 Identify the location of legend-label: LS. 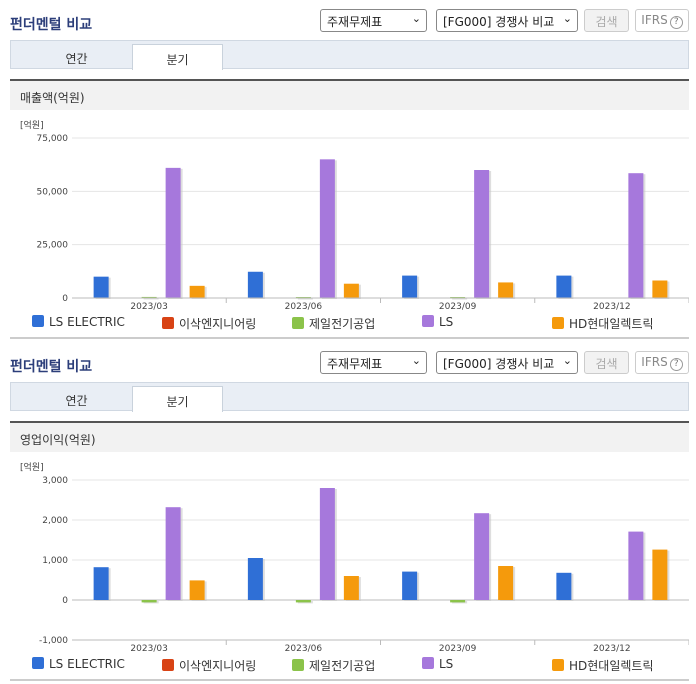
(446, 322).